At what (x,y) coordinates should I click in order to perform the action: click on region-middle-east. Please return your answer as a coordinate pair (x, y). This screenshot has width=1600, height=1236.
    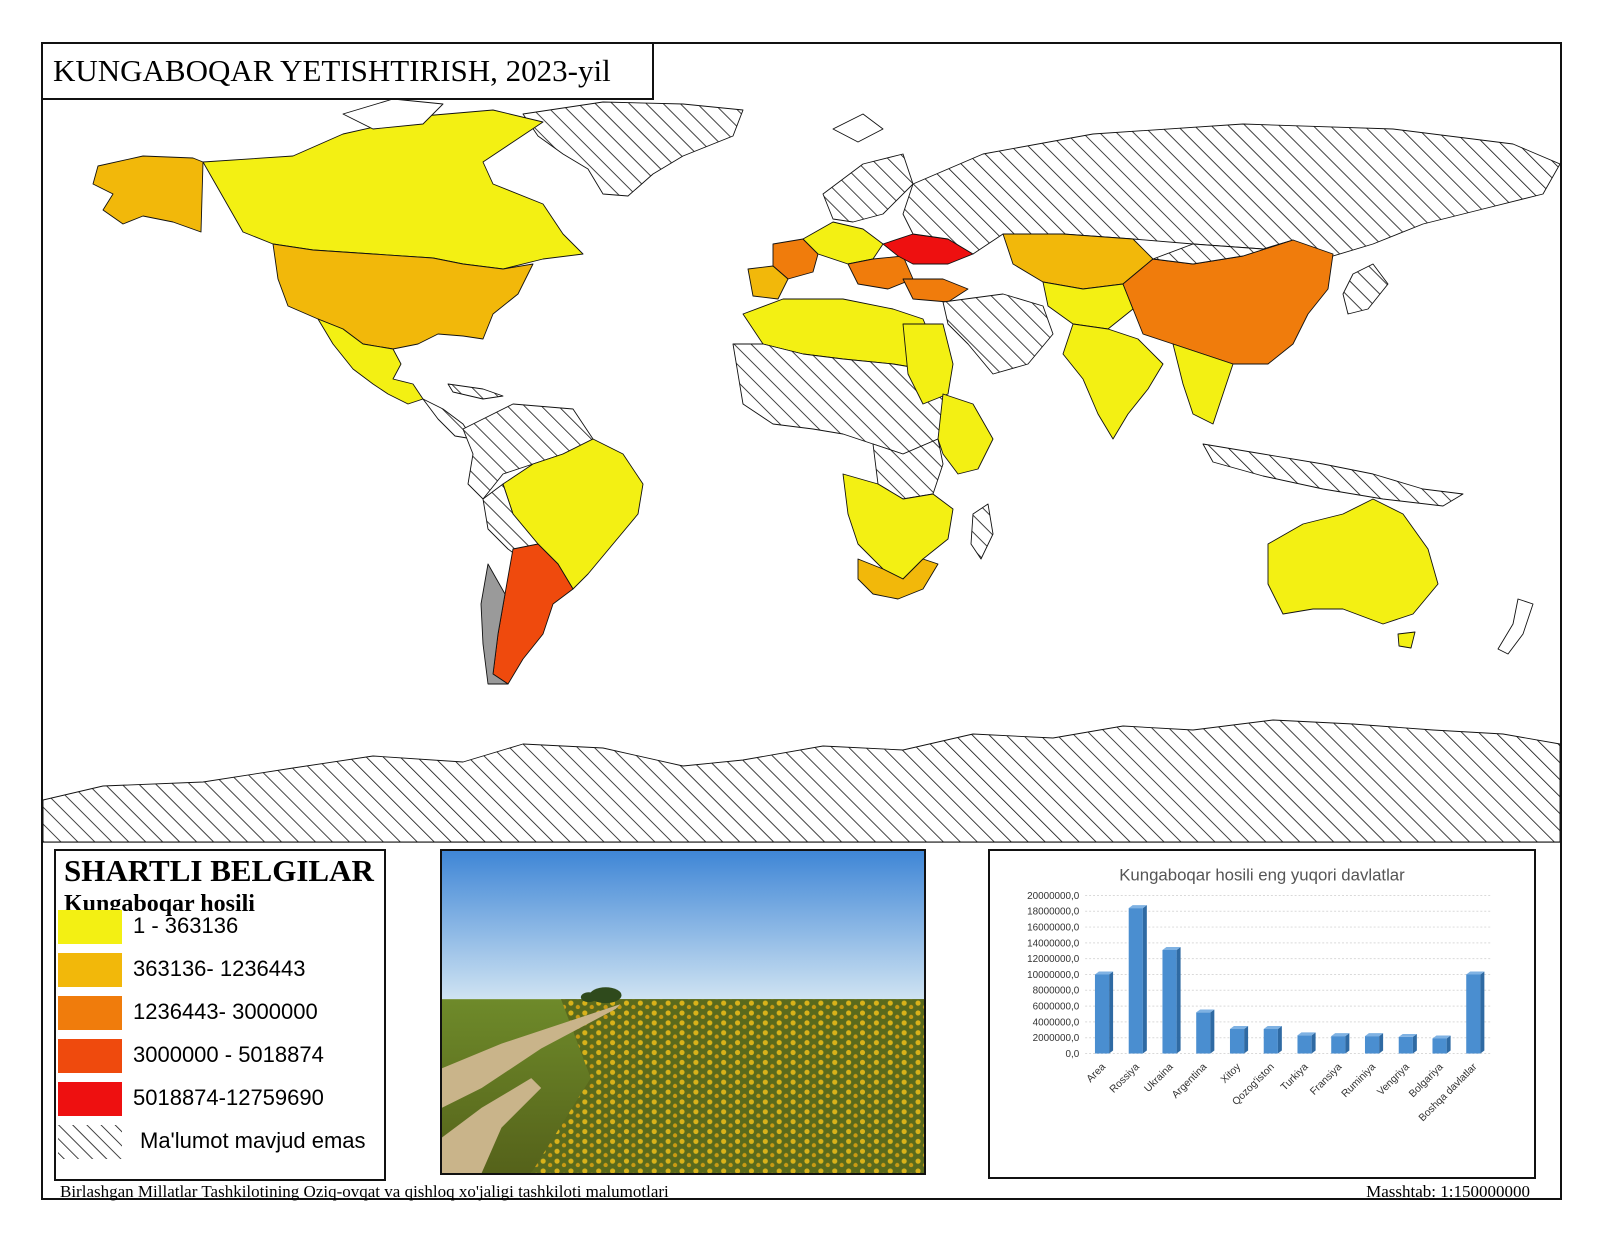
    Looking at the image, I should click on (998, 334).